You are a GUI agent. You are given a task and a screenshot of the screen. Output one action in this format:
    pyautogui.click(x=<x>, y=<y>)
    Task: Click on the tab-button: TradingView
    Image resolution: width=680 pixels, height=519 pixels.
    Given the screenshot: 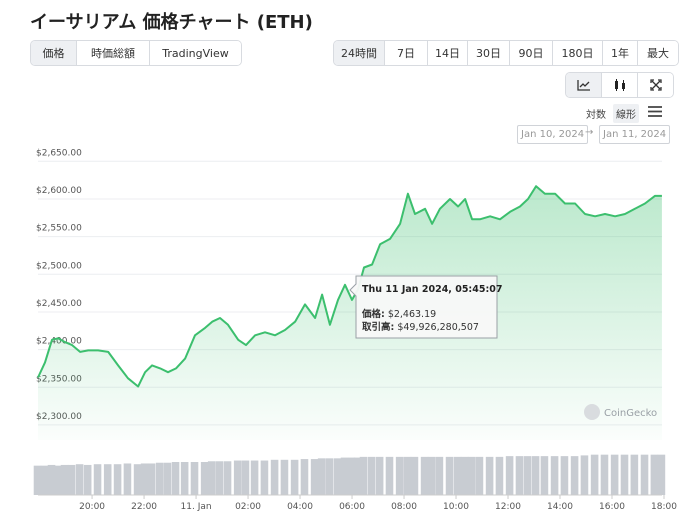 What is the action you would take?
    pyautogui.click(x=195, y=53)
    